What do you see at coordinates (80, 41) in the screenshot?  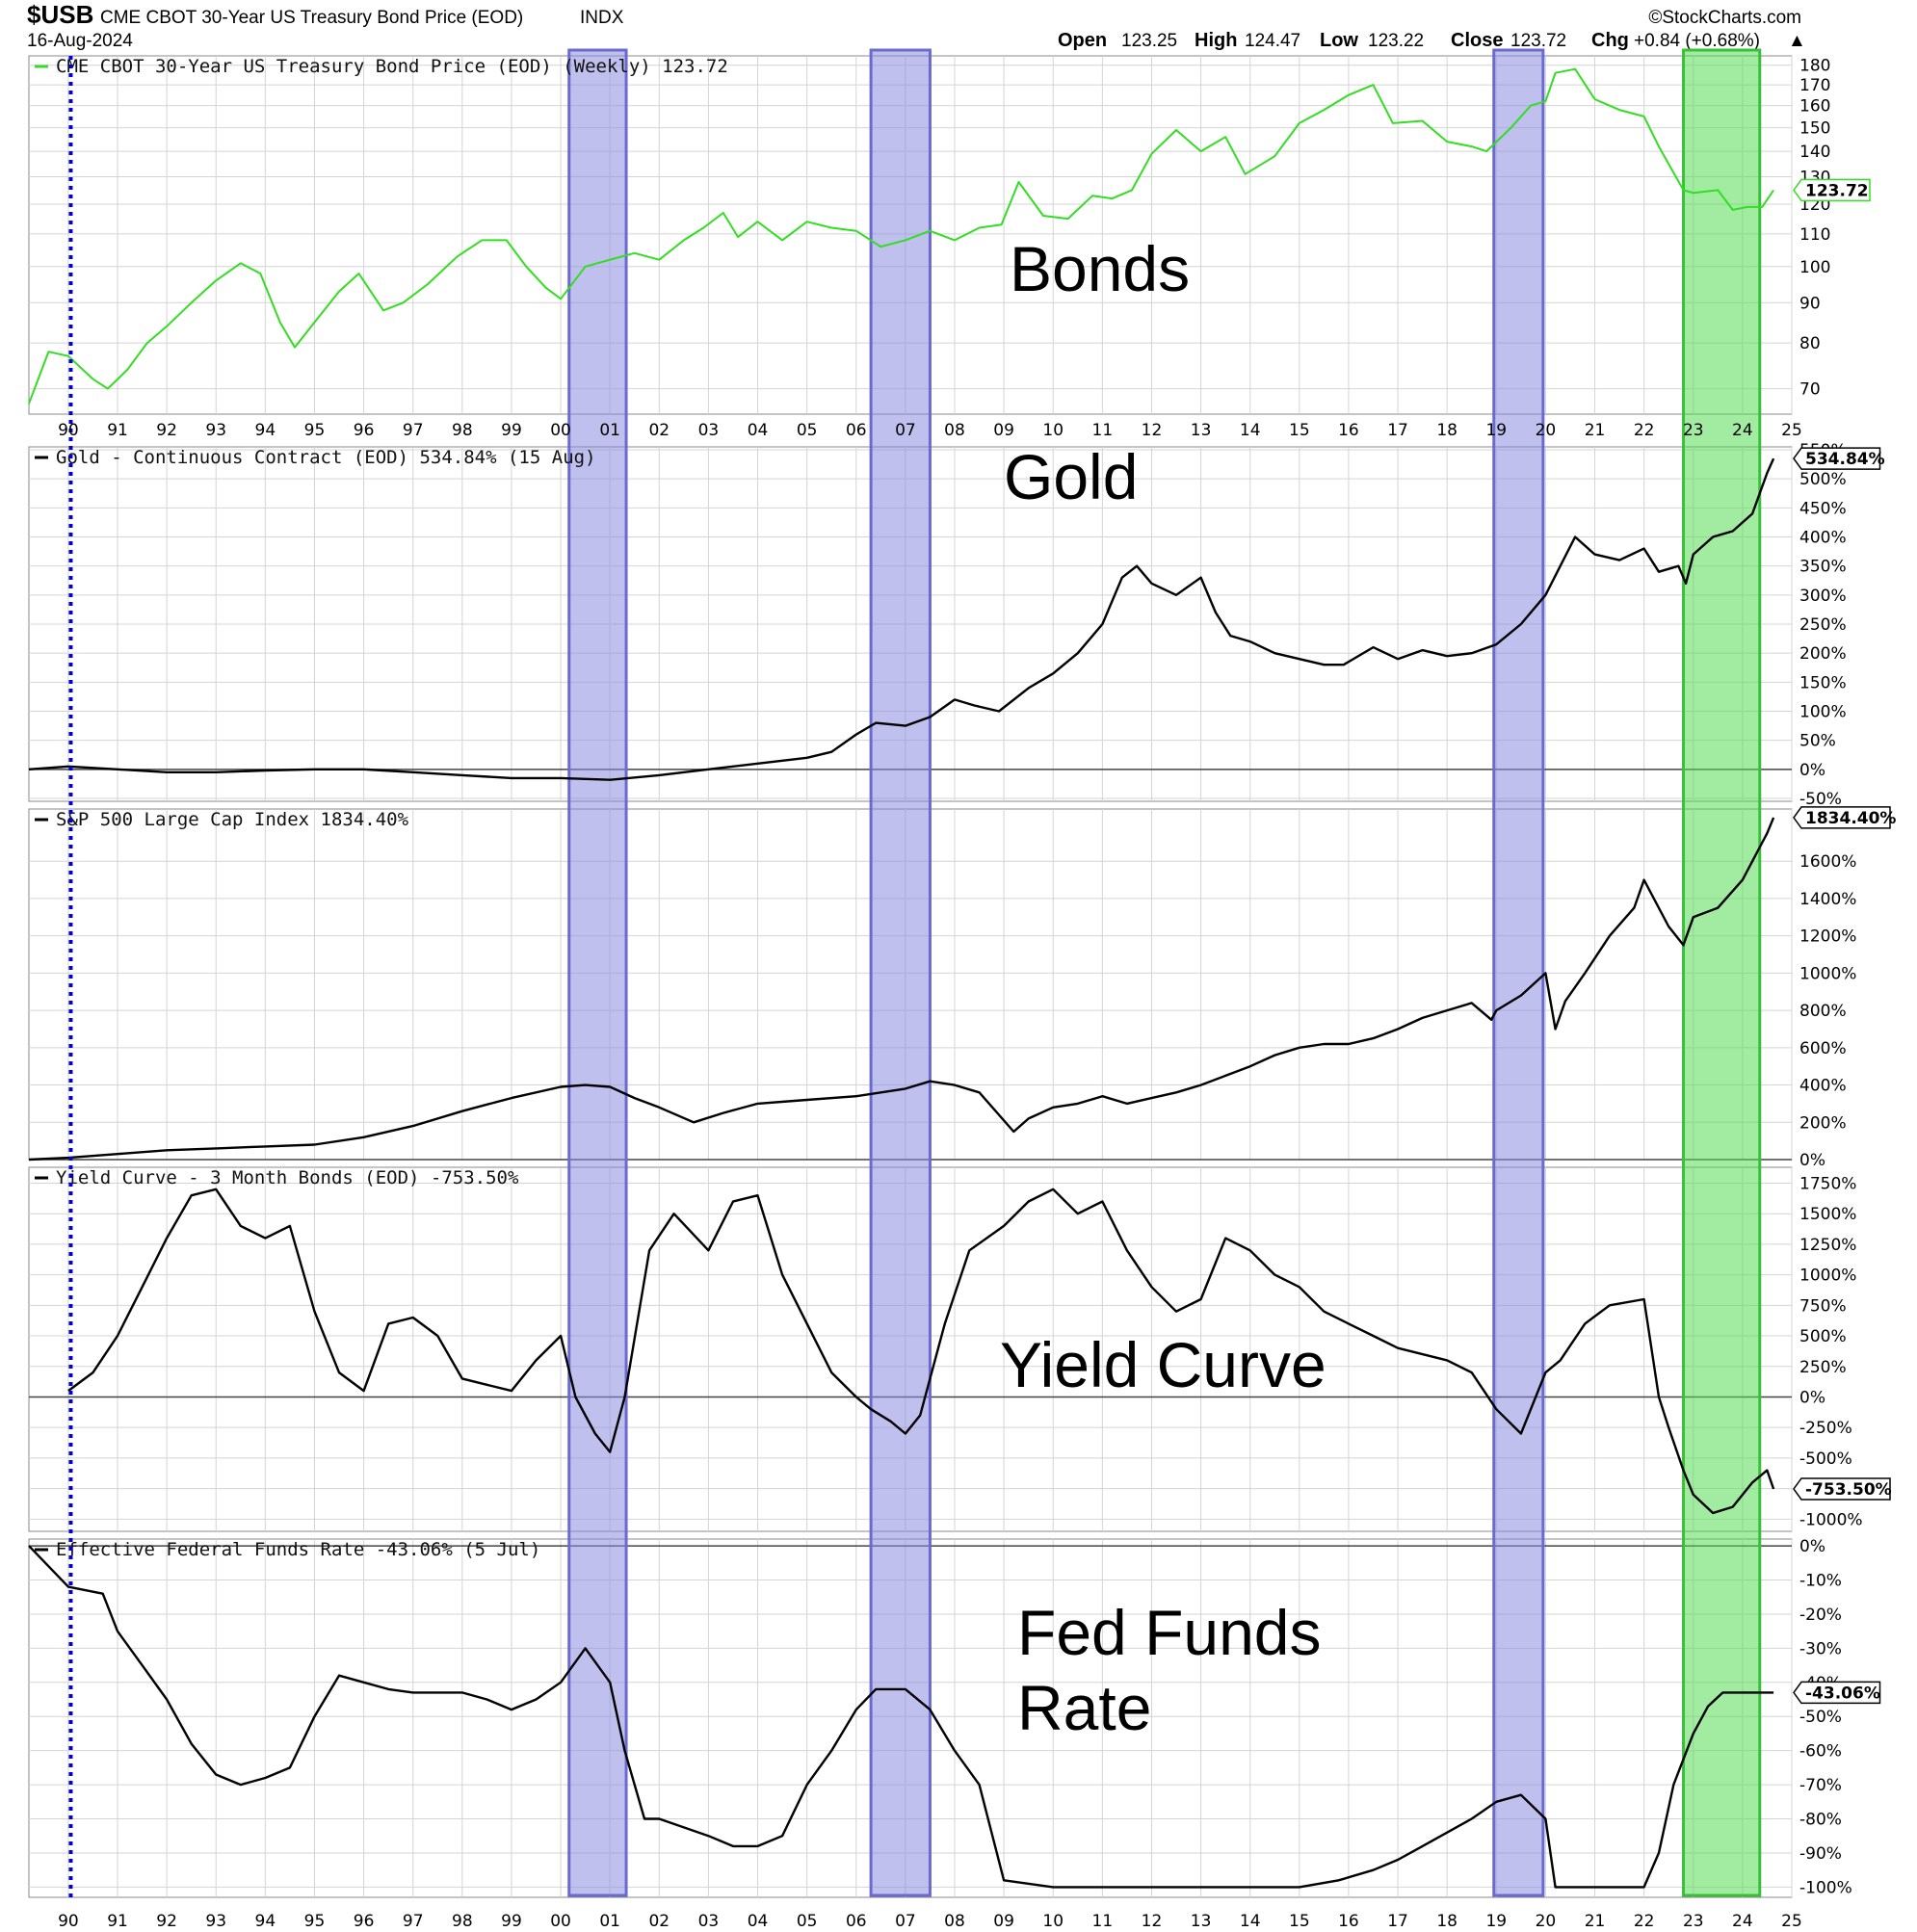 I see `date-label: 16-Aug-2024` at bounding box center [80, 41].